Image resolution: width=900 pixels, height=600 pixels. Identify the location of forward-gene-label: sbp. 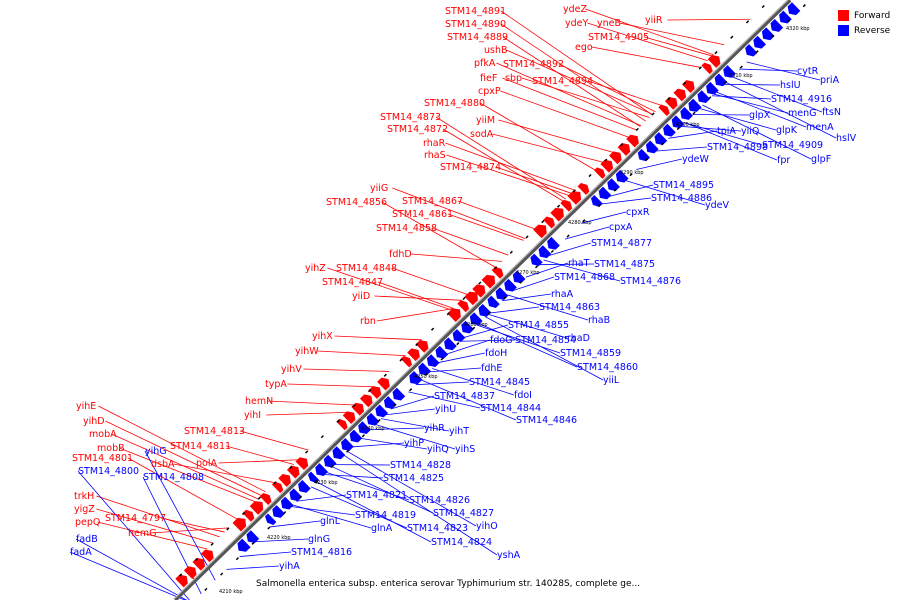
(513, 78).